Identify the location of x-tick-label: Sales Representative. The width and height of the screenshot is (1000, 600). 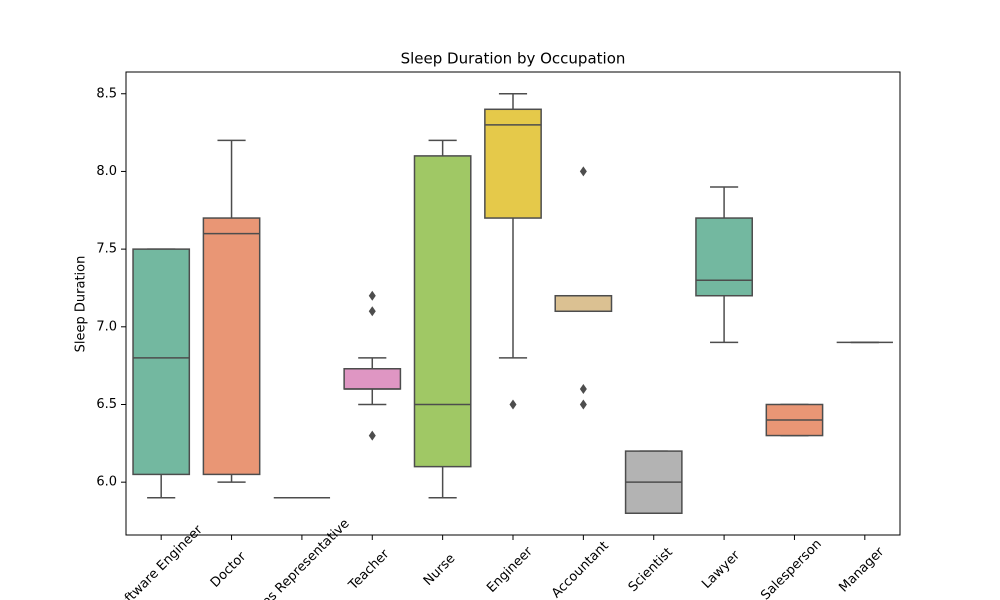
(298, 558).